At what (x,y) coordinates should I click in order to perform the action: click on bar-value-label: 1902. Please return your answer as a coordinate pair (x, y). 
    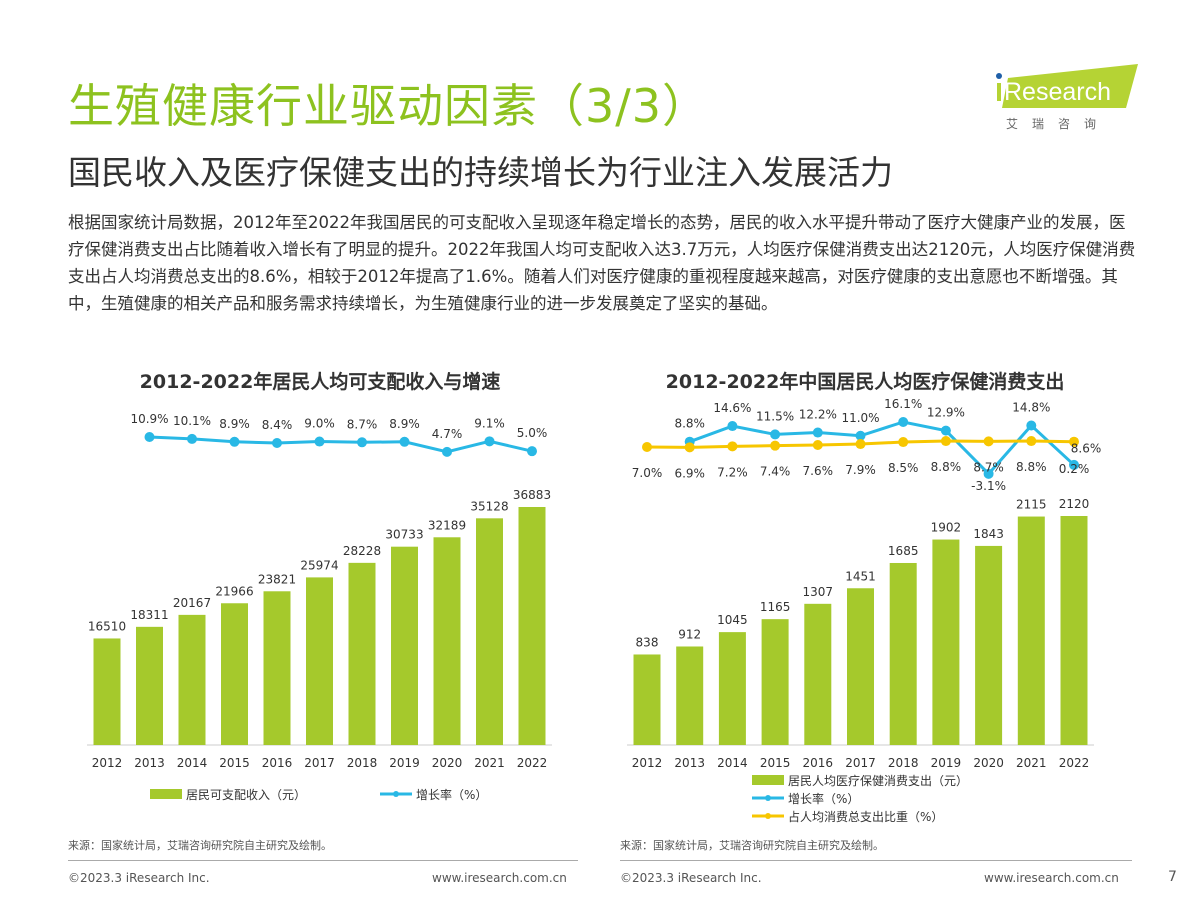
    Looking at the image, I should click on (946, 528).